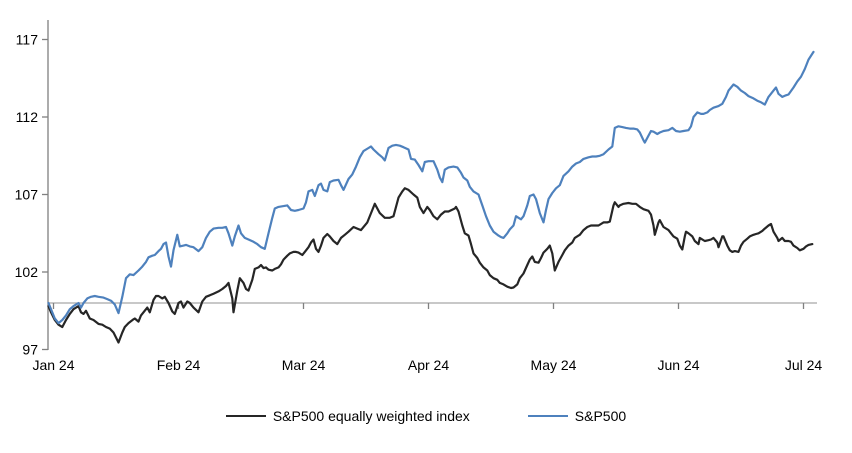 This screenshot has height=453, width=852. What do you see at coordinates (371, 416) in the screenshot?
I see `legend-label-equal-weight: S&P500 equally weighted index` at bounding box center [371, 416].